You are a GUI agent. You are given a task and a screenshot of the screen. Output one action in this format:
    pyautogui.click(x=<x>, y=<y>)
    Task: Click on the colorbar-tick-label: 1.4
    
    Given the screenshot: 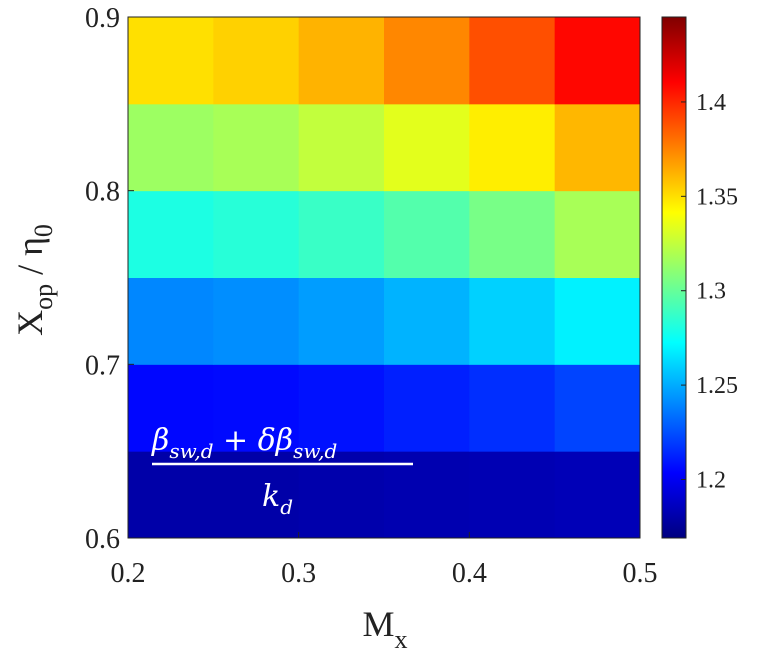 What is the action you would take?
    pyautogui.click(x=711, y=103)
    